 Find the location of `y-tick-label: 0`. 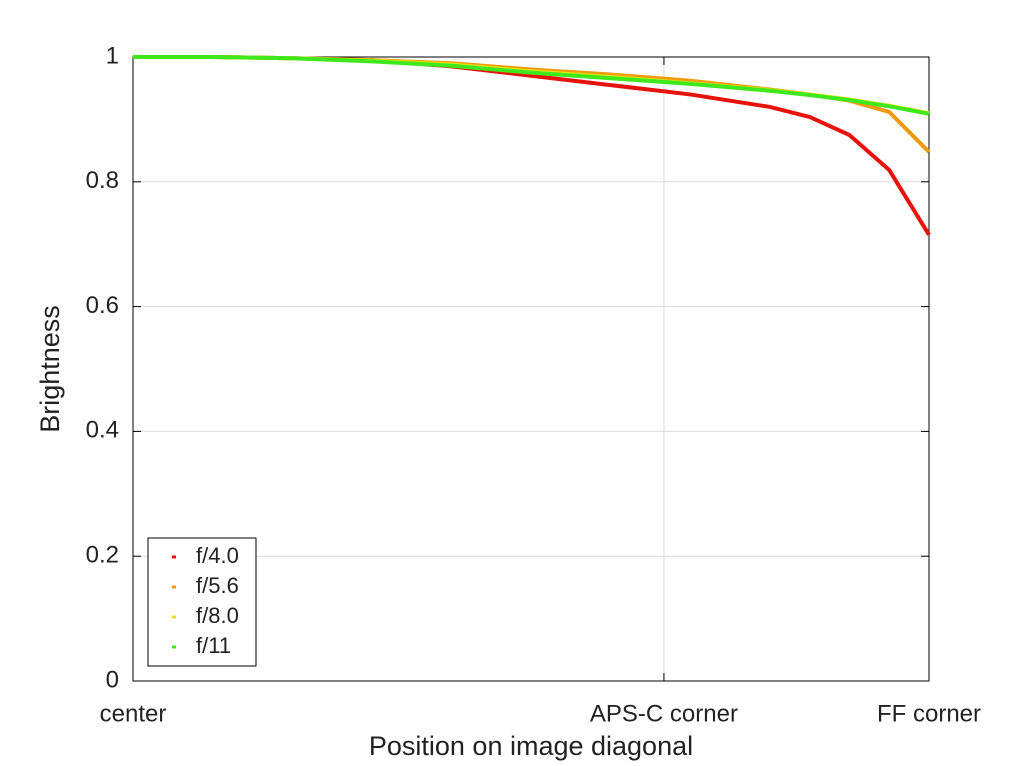

y-tick-label: 0 is located at coordinates (112, 679).